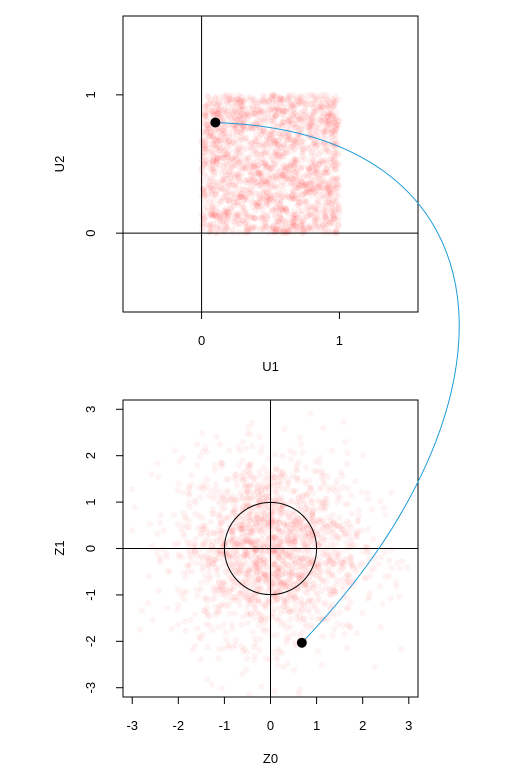  What do you see at coordinates (270, 758) in the screenshot?
I see `bottom-x-axis-title: Z0` at bounding box center [270, 758].